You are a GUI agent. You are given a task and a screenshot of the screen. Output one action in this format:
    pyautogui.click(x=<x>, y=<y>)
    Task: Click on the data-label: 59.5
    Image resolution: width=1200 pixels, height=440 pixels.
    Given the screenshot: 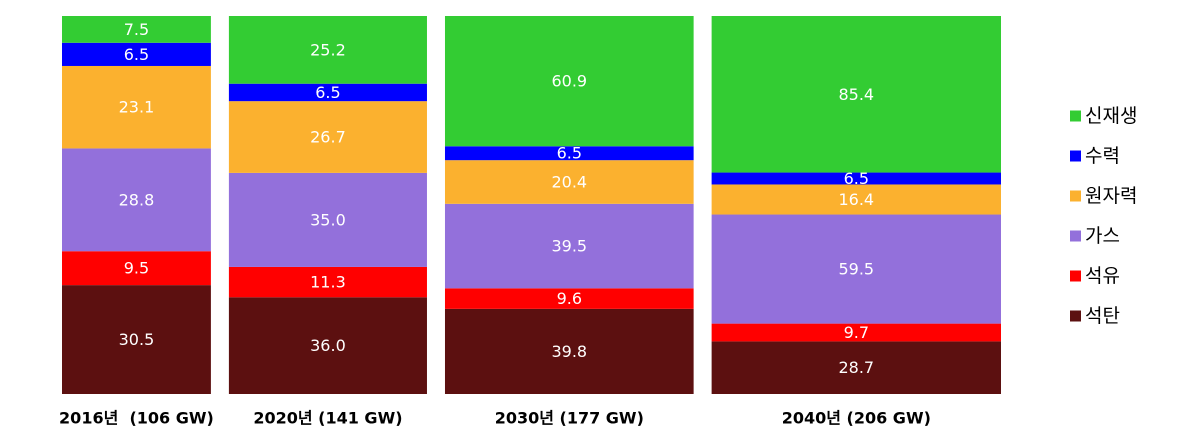 What is the action you would take?
    pyautogui.click(x=856, y=269)
    